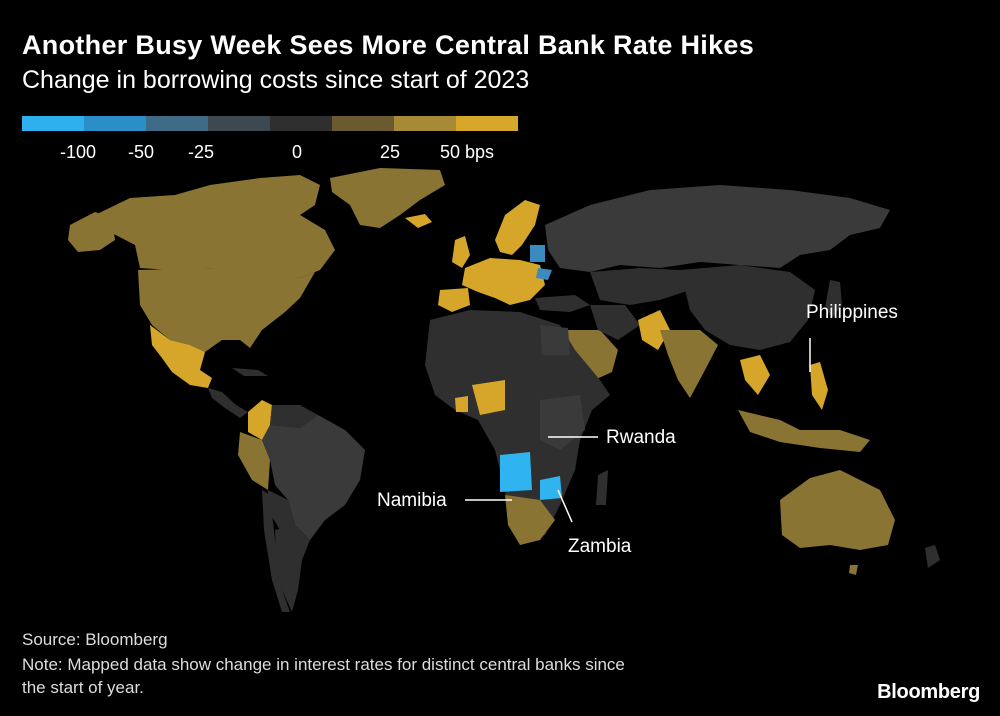  I want to click on africa, so click(517, 425).